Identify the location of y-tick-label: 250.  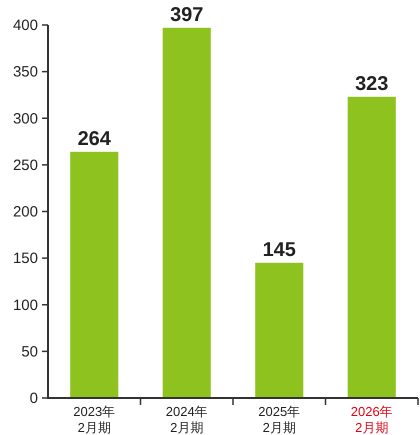
(25, 165).